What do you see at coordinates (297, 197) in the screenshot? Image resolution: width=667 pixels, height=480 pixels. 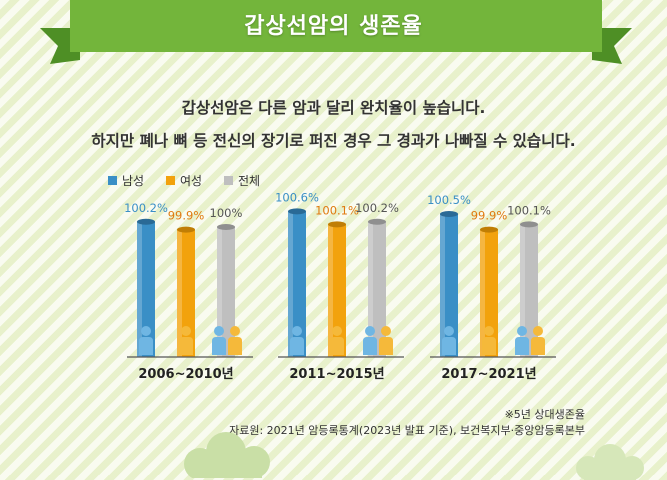 I see `value-label: 100.6%` at bounding box center [297, 197].